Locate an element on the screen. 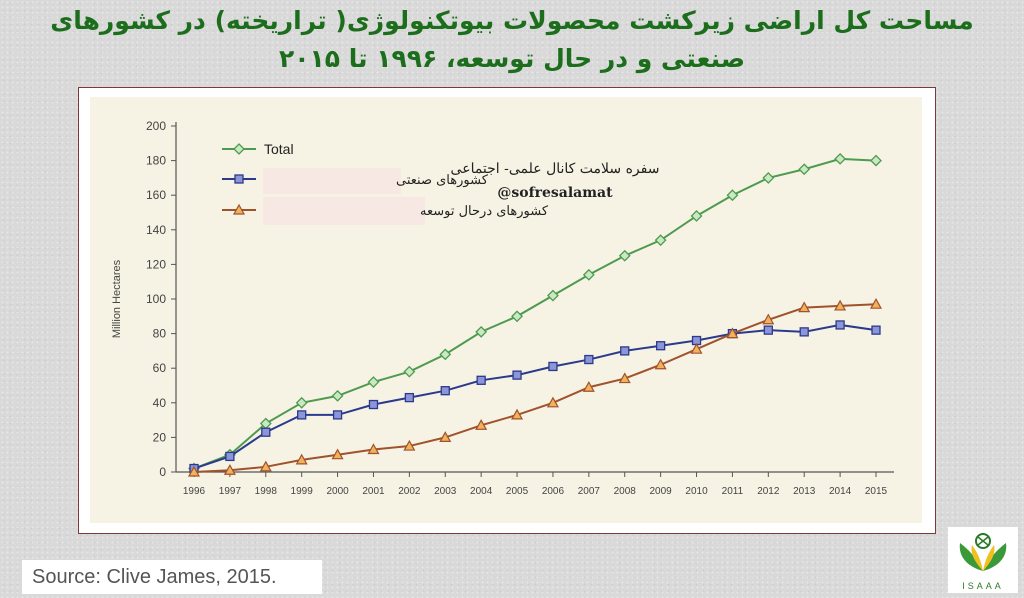 The image size is (1024, 598). legend-label-total: Total is located at coordinates (279, 149).